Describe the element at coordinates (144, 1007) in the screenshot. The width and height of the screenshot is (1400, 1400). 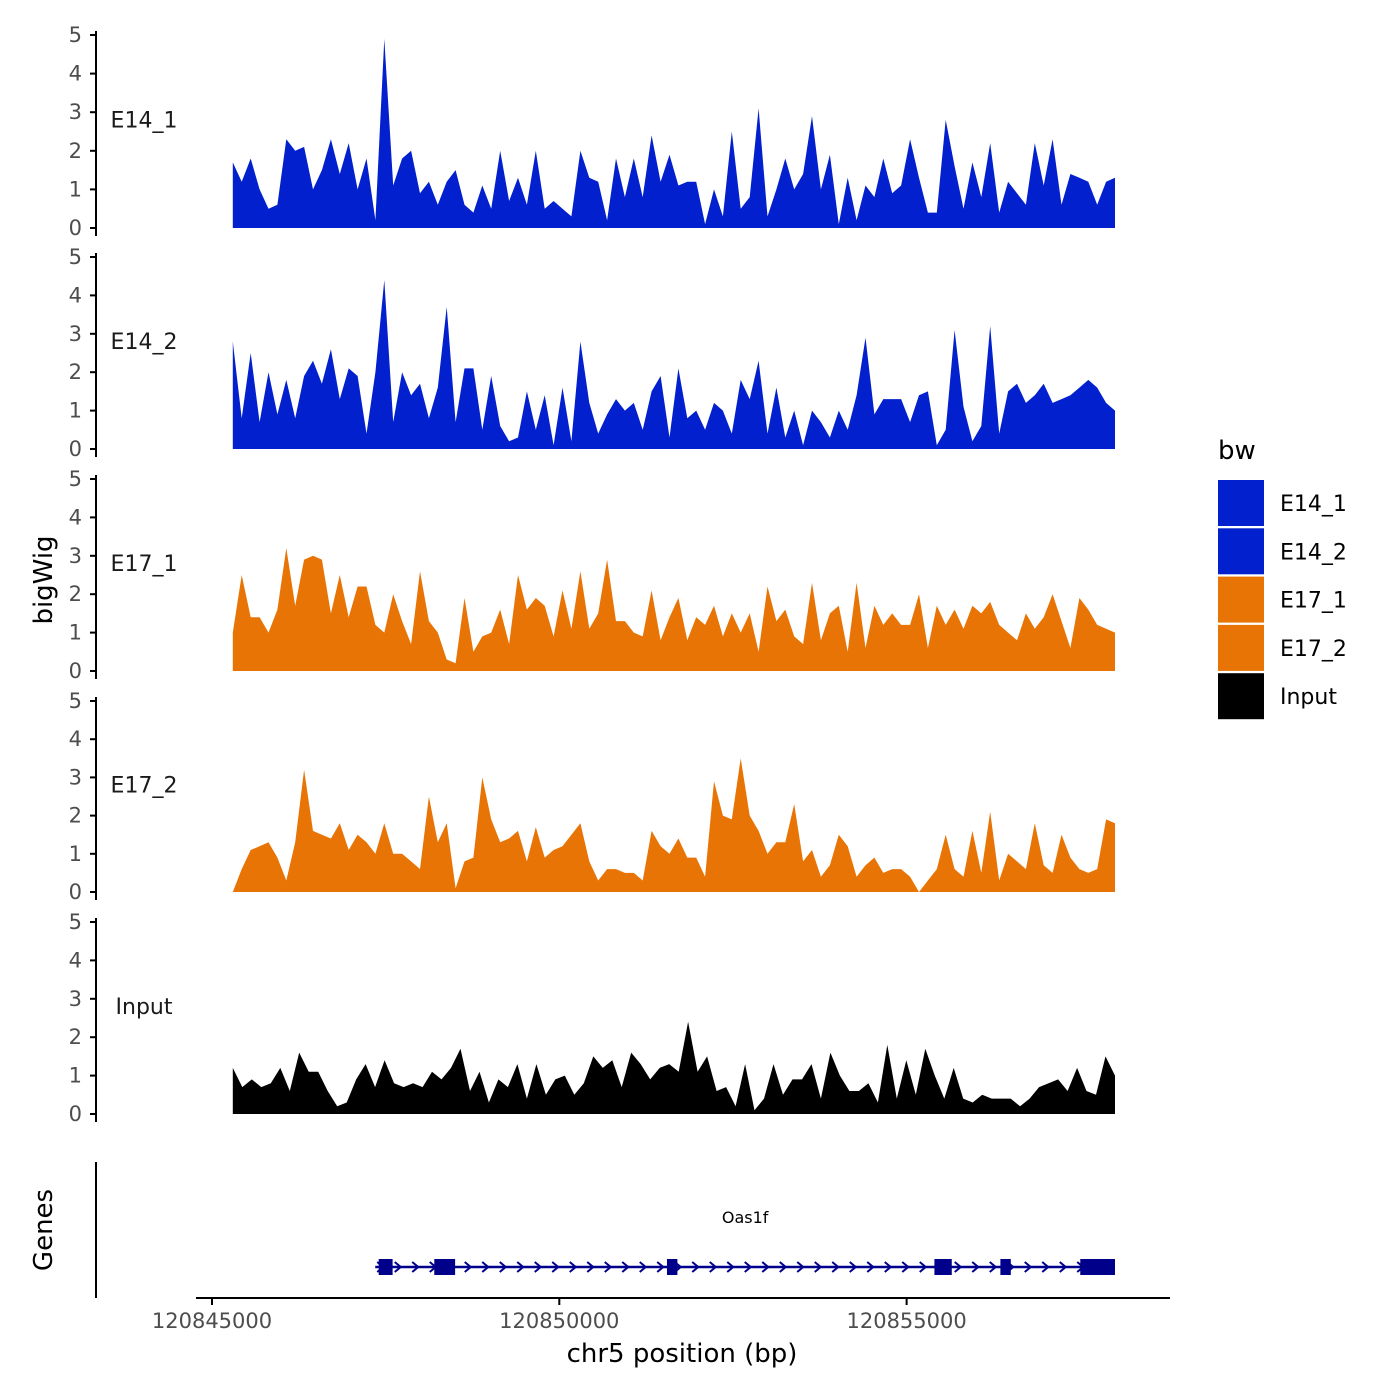
I see `track-label-Input: Input` at that location.